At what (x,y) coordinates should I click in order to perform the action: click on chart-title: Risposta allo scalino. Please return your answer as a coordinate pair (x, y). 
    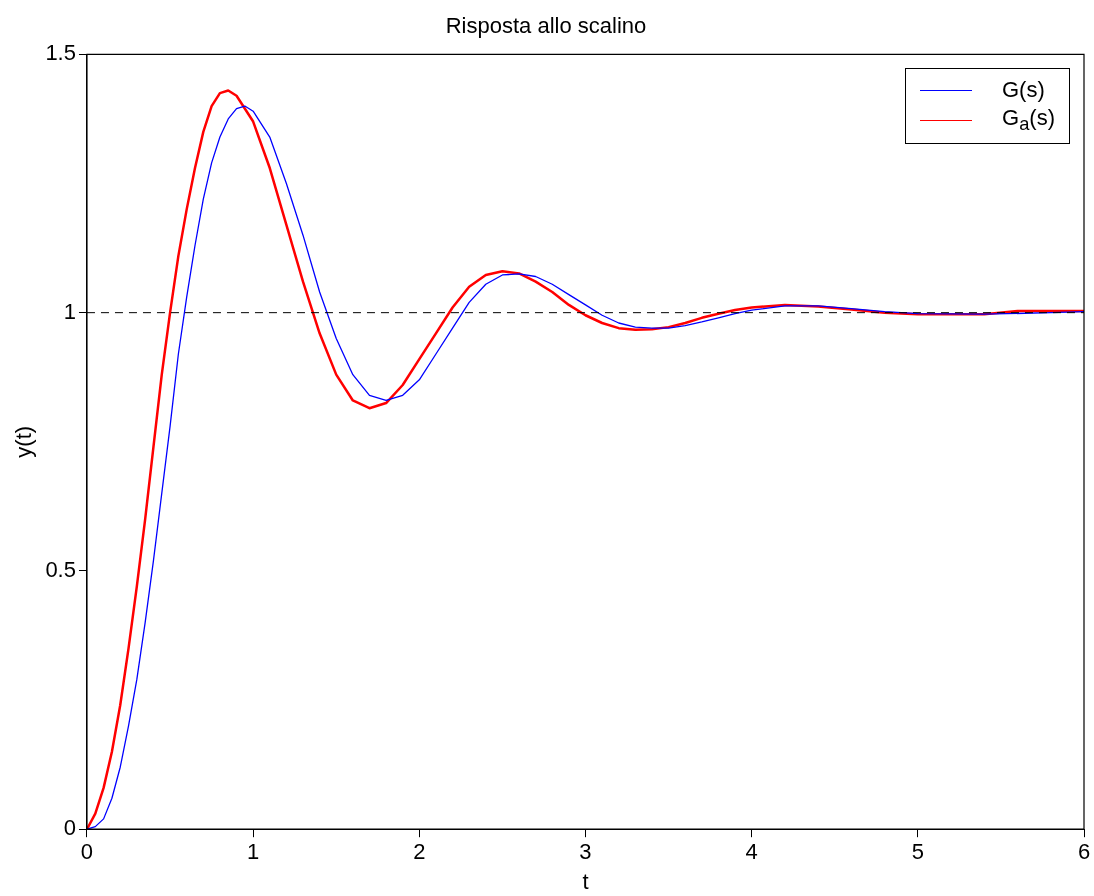
    Looking at the image, I should click on (546, 26).